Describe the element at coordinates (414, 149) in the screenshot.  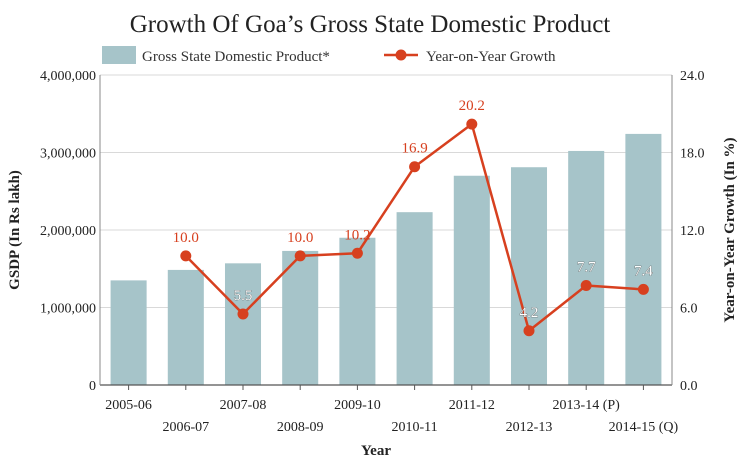
I see `growth-data-label: 16.9` at that location.